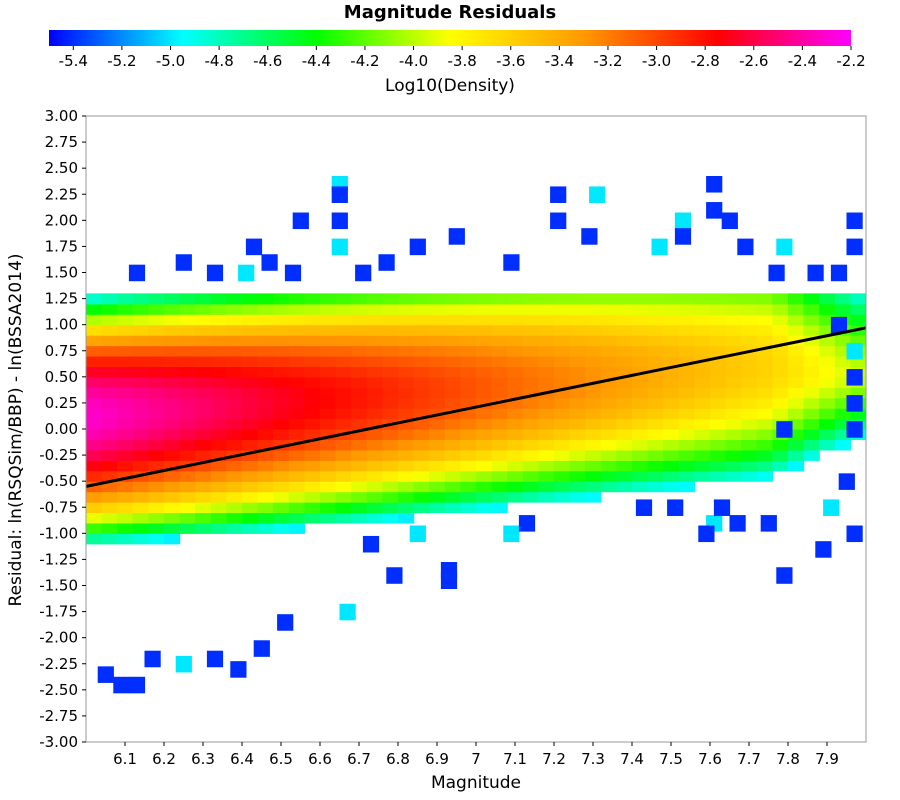  Describe the element at coordinates (554, 759) in the screenshot. I see `x-tick-label: 7.2` at that location.